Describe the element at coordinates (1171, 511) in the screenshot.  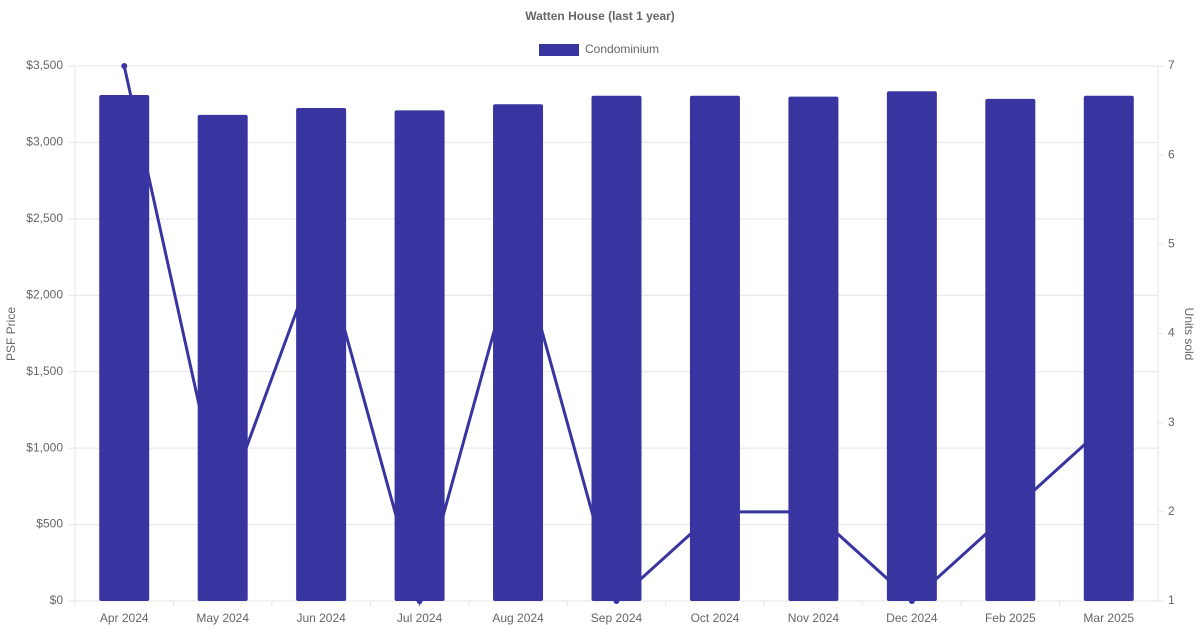
I see `y2-tick-label: 2` at that location.